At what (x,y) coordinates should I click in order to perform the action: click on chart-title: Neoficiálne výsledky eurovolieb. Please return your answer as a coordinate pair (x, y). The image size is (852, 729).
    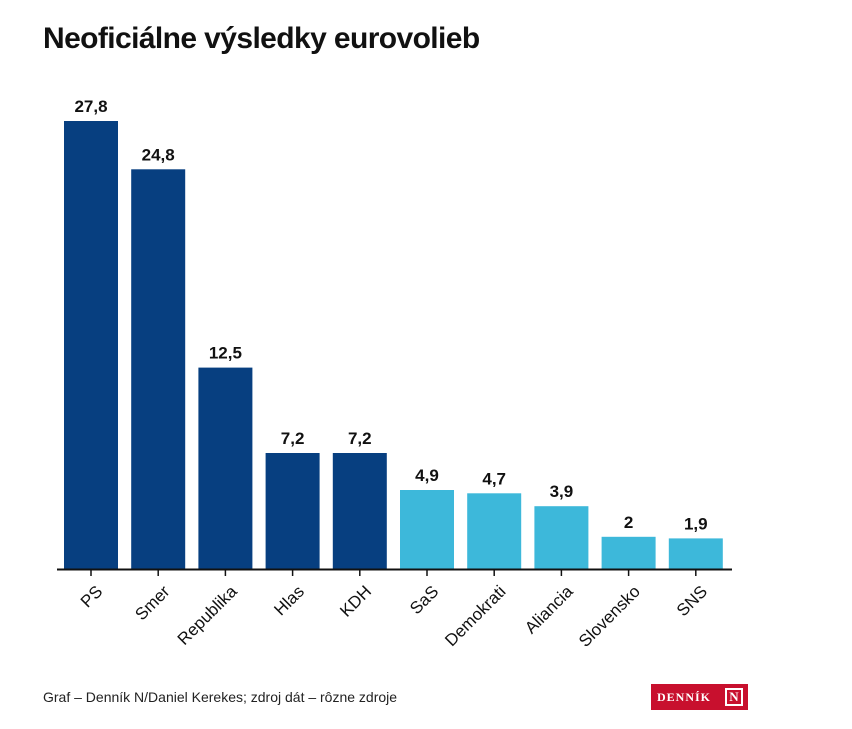
    Looking at the image, I should click on (261, 38).